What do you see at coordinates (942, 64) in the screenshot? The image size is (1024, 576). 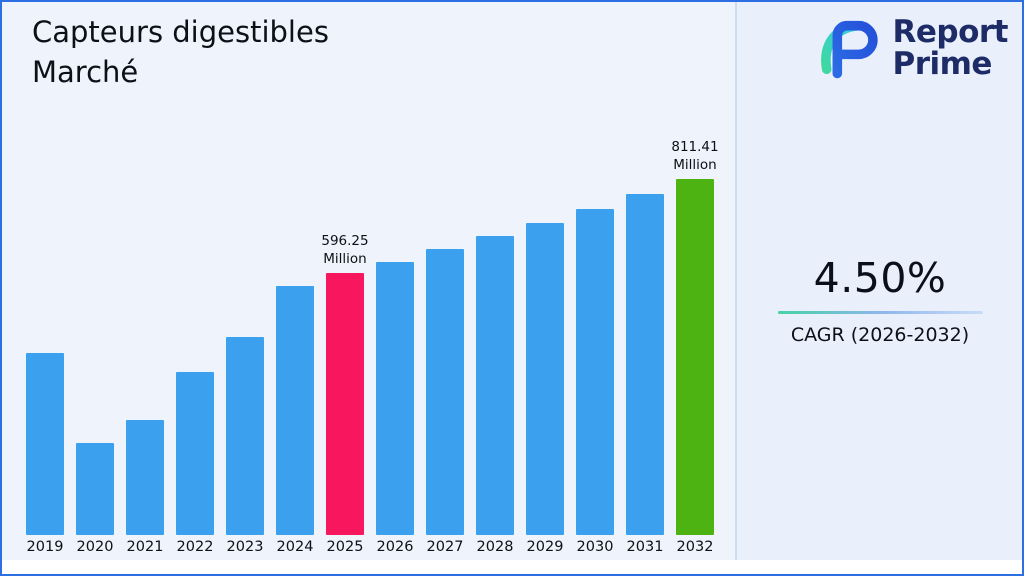 I see `logo-text-line2: Prime` at bounding box center [942, 64].